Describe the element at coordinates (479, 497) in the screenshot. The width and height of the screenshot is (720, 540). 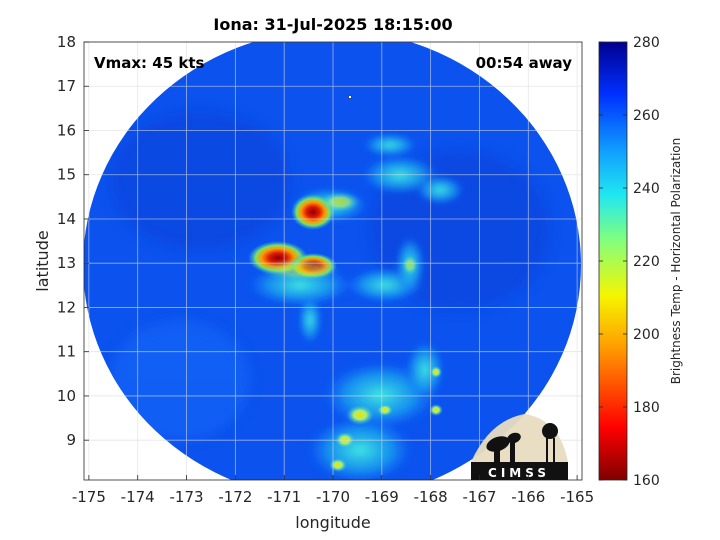
I see `x-tick-label: -167` at that location.